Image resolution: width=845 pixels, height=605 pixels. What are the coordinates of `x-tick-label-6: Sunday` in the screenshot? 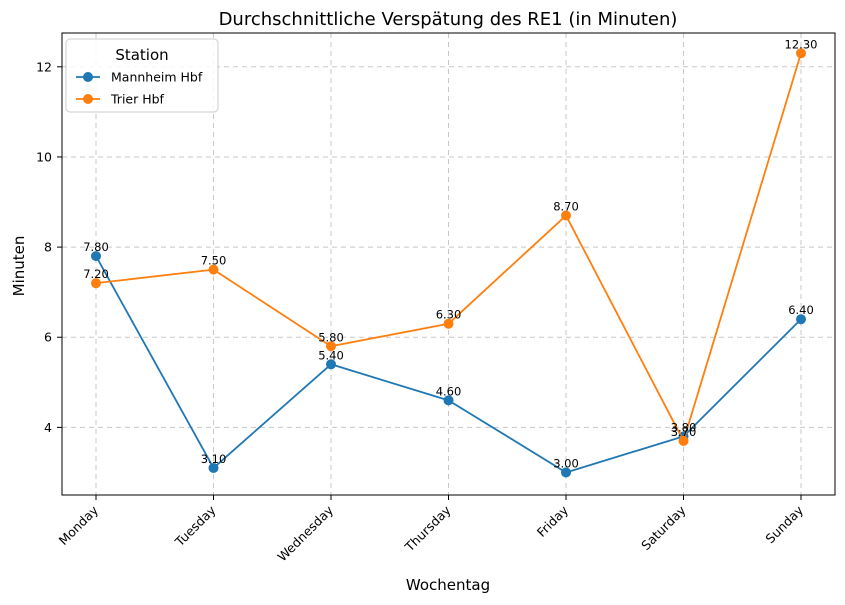 It's located at (784, 524).